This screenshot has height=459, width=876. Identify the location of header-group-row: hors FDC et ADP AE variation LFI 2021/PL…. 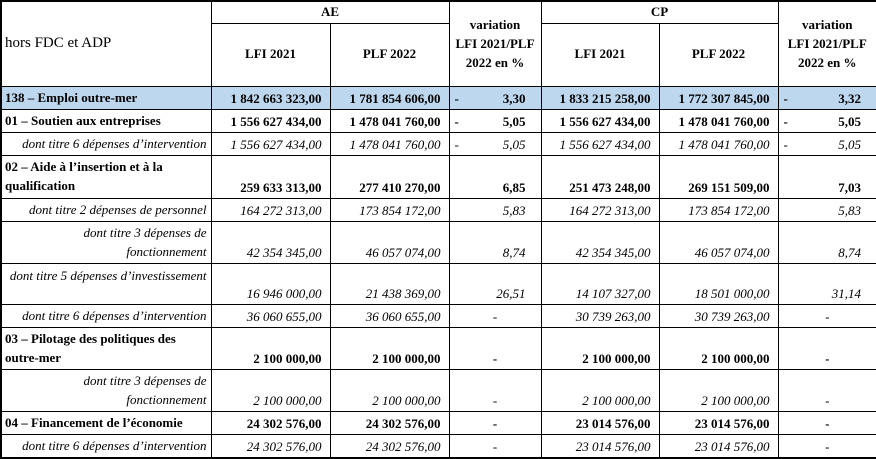
(438, 12).